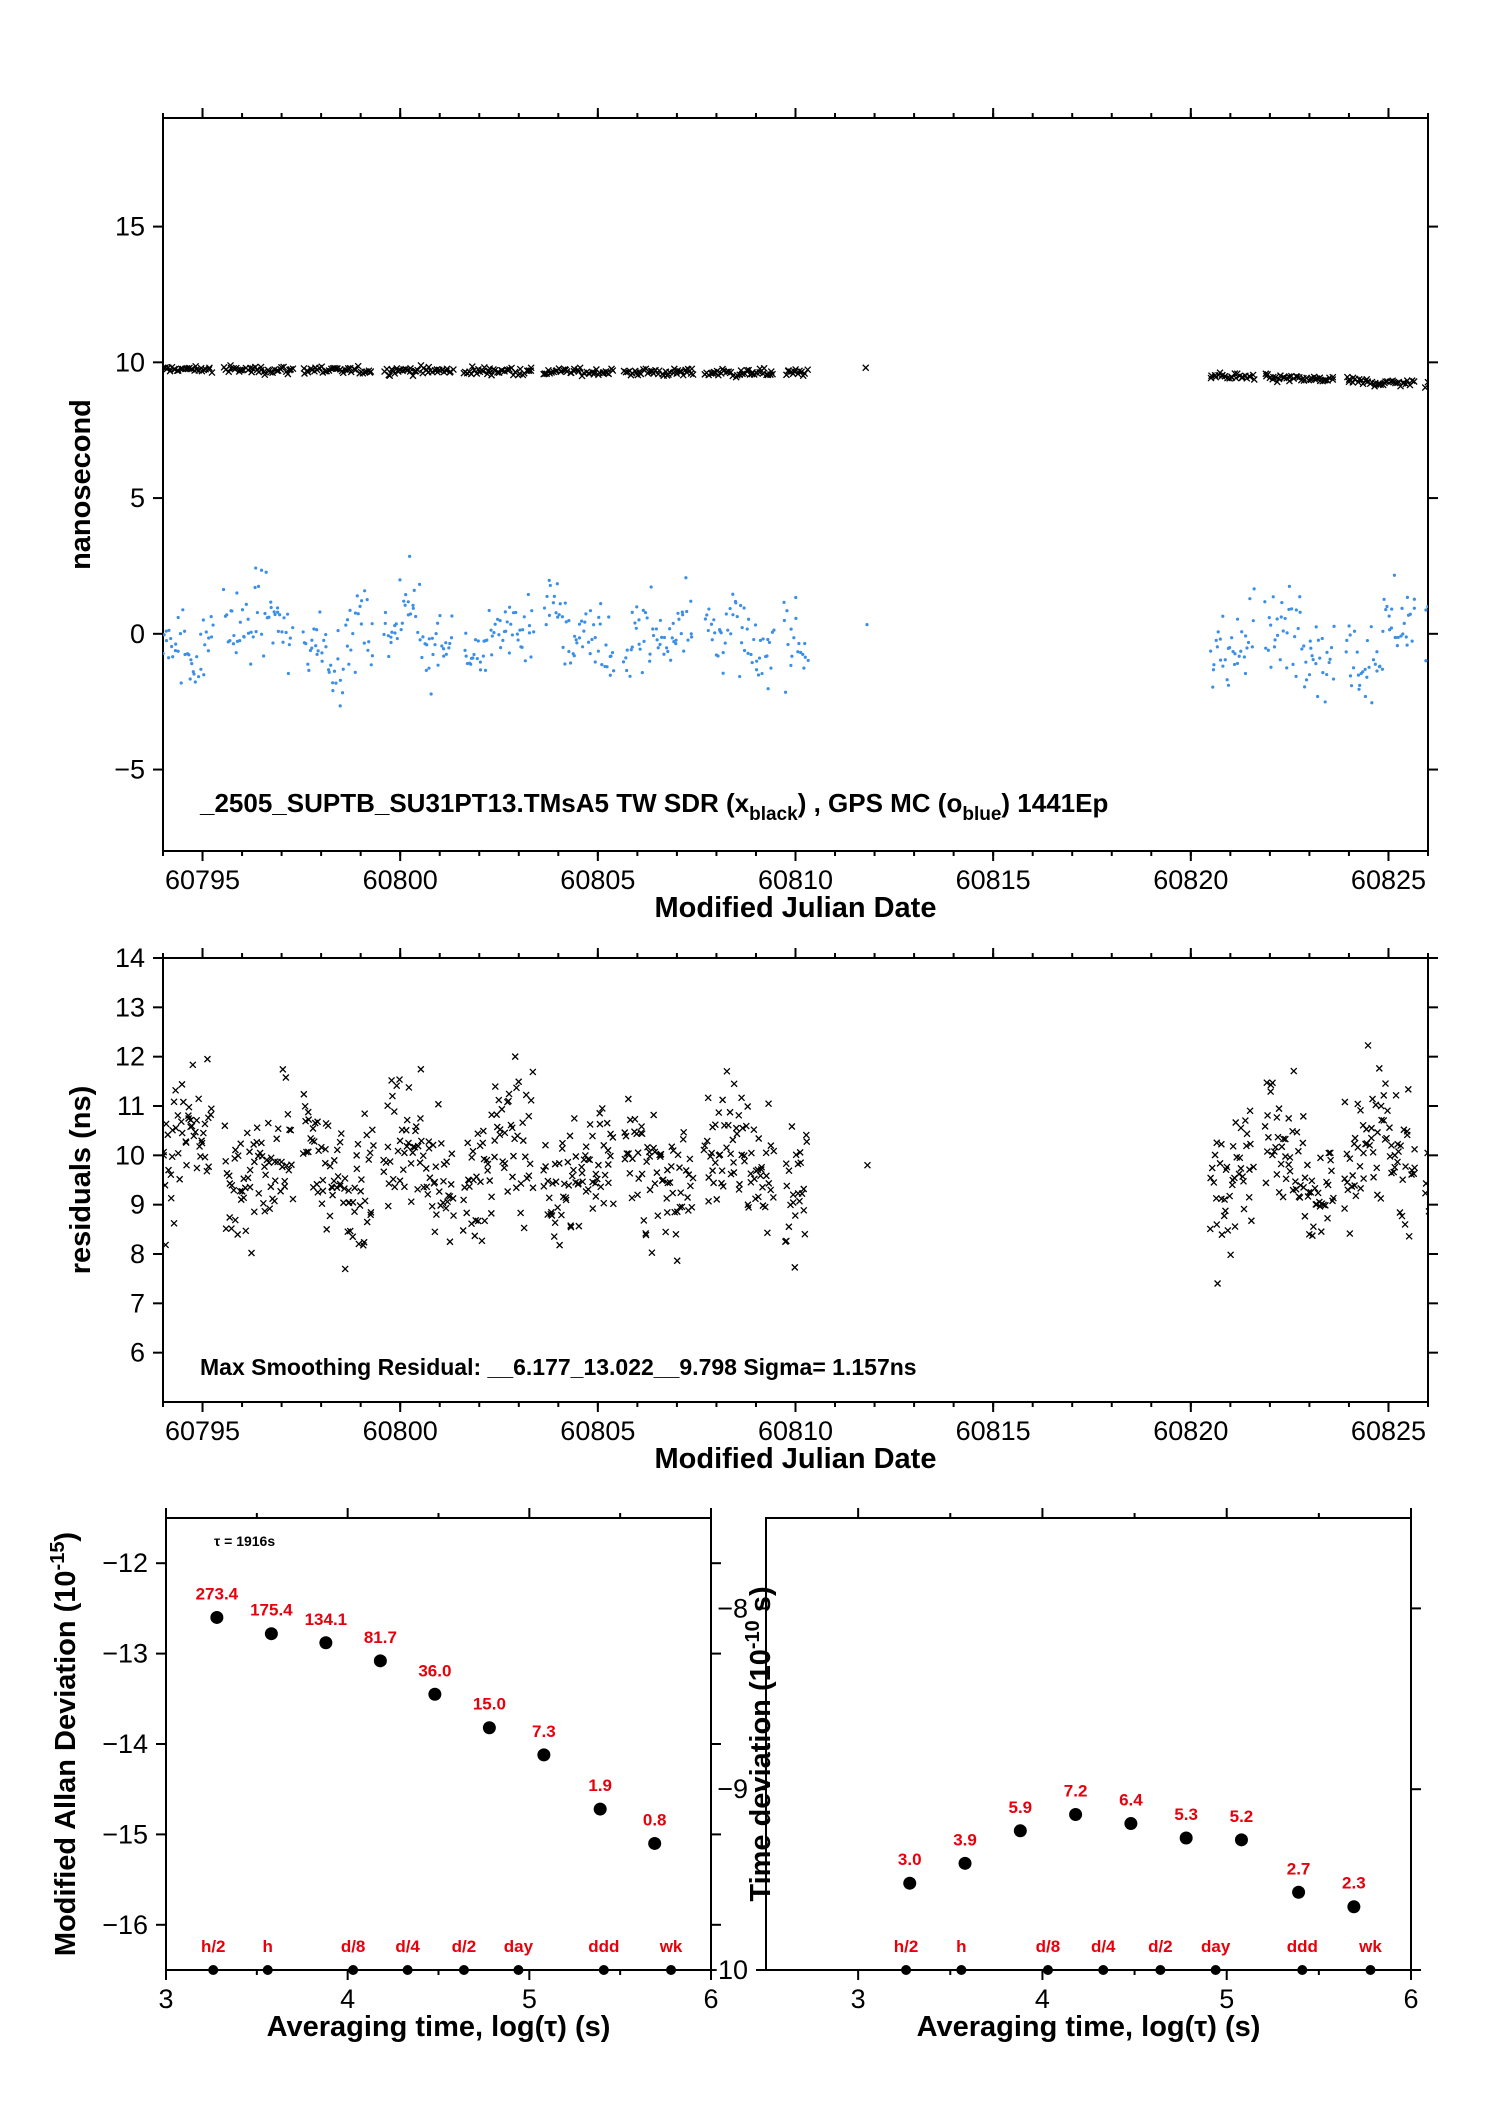  Describe the element at coordinates (544, 1731) in the screenshot. I see `point-value-label: 7.3` at that location.